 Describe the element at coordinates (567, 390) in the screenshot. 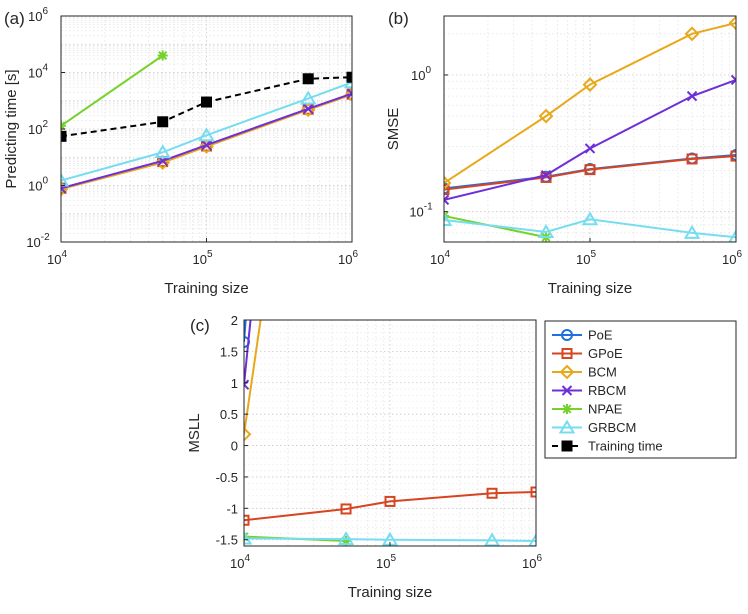

I see `legend-marker-rbcm` at that location.